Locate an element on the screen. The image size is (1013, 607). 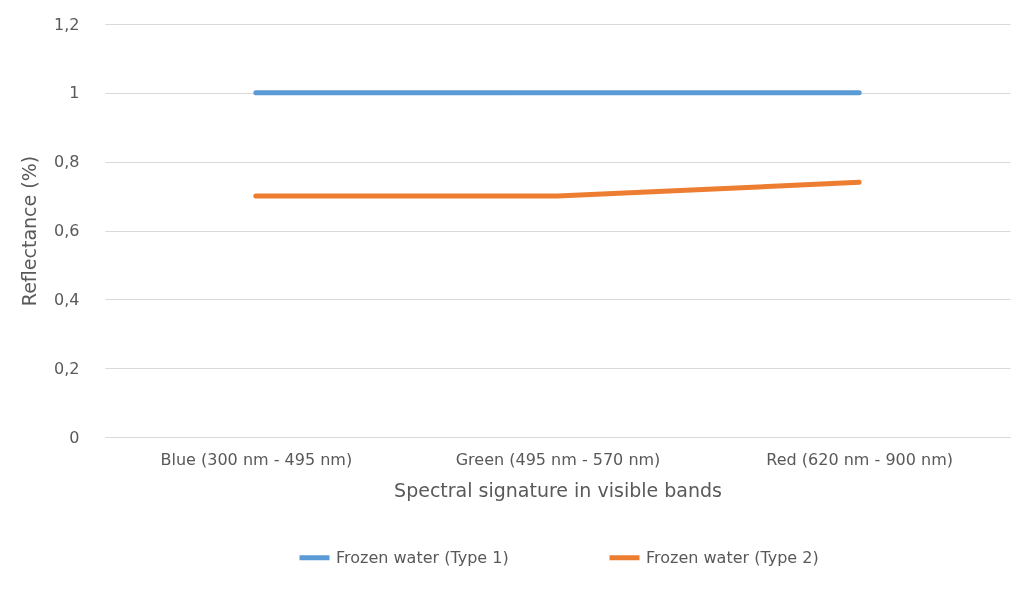
x-tick-label: Green (495 nm - 570 nm) is located at coordinates (558, 459).